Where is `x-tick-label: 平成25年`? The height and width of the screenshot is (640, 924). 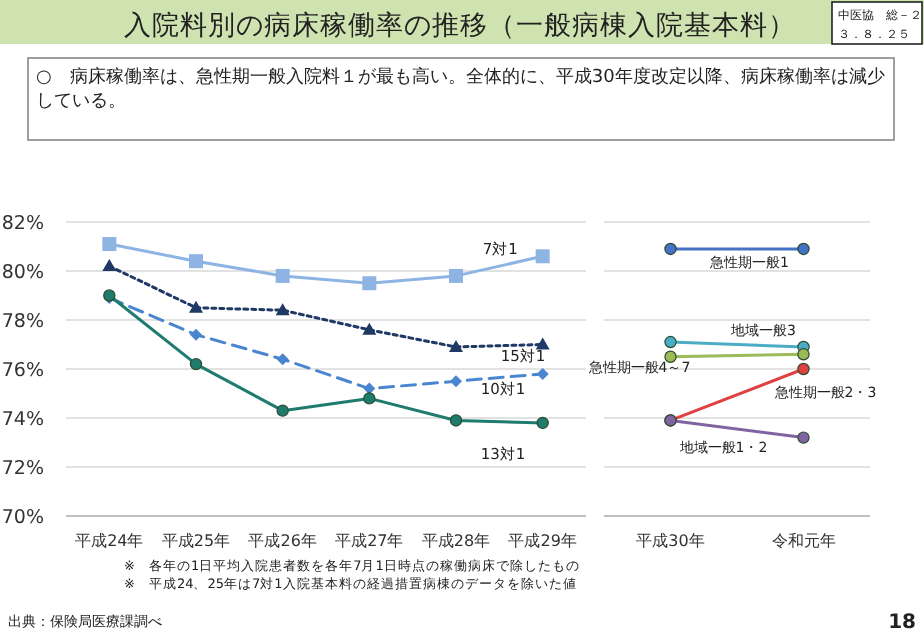 x-tick-label: 平成25年 is located at coordinates (196, 541).